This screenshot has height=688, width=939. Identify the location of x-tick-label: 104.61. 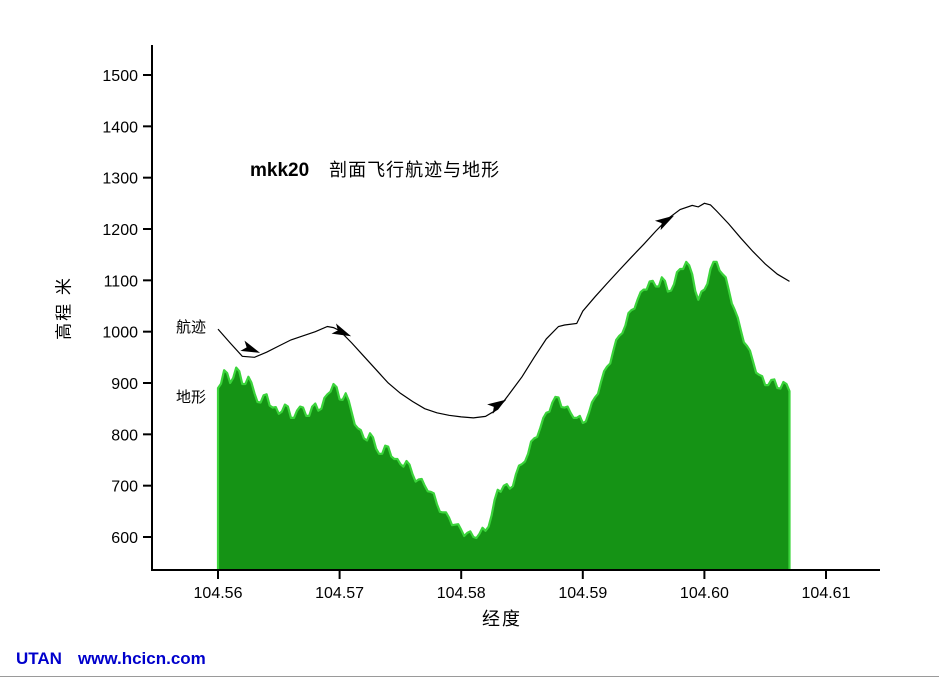
(826, 593).